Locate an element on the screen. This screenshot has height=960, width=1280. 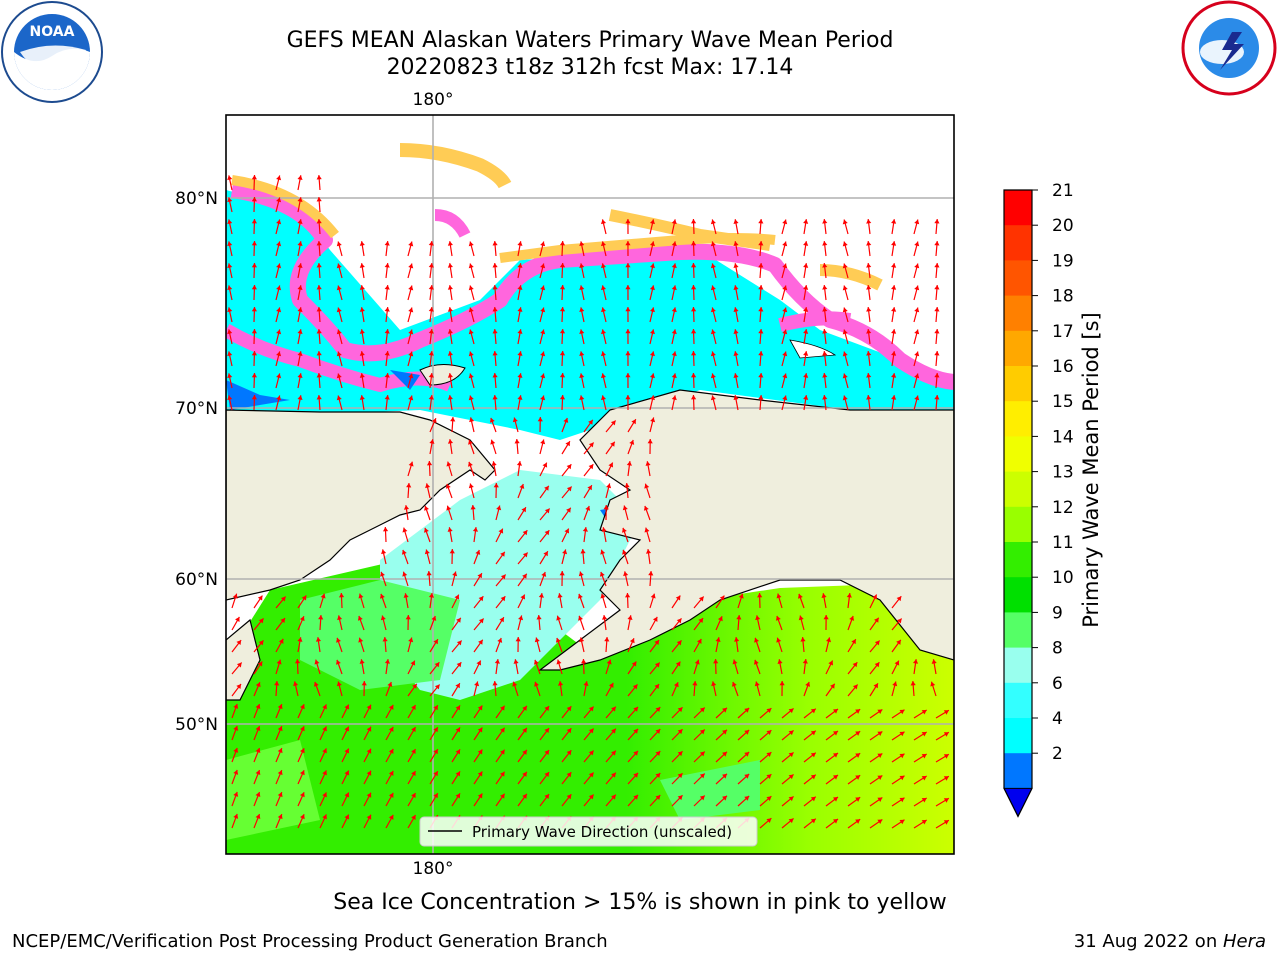
land-kamchatka is located at coordinates (243, 659).